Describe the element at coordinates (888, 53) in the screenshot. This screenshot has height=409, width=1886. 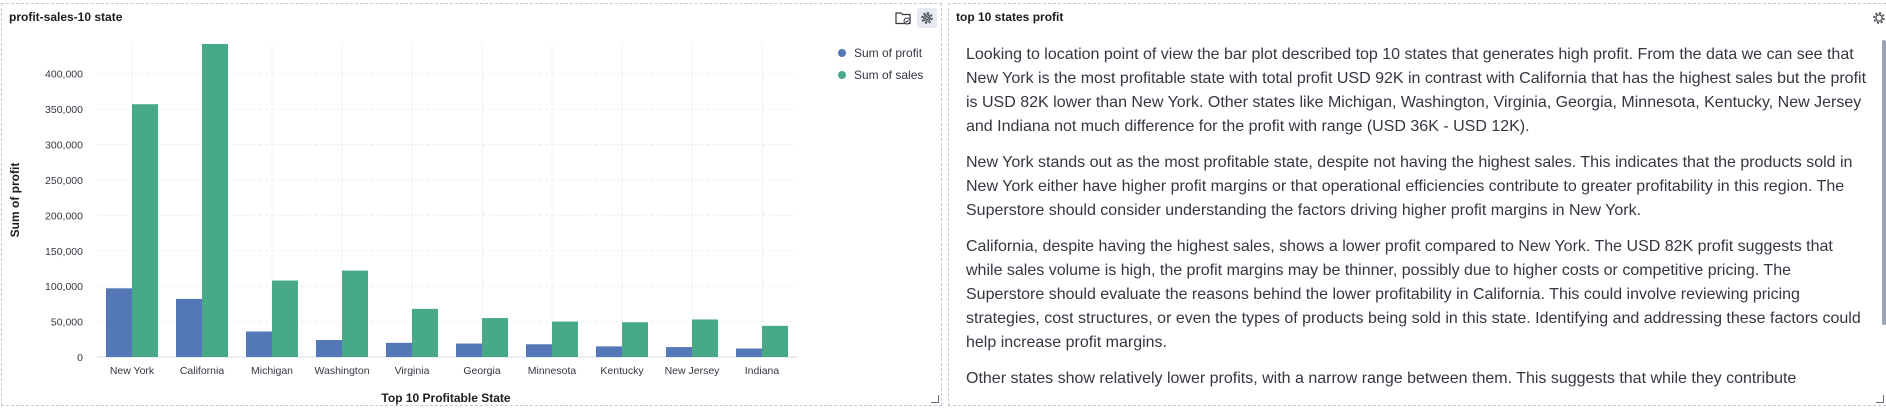
I see `legend-label-profit: Sum of profit` at that location.